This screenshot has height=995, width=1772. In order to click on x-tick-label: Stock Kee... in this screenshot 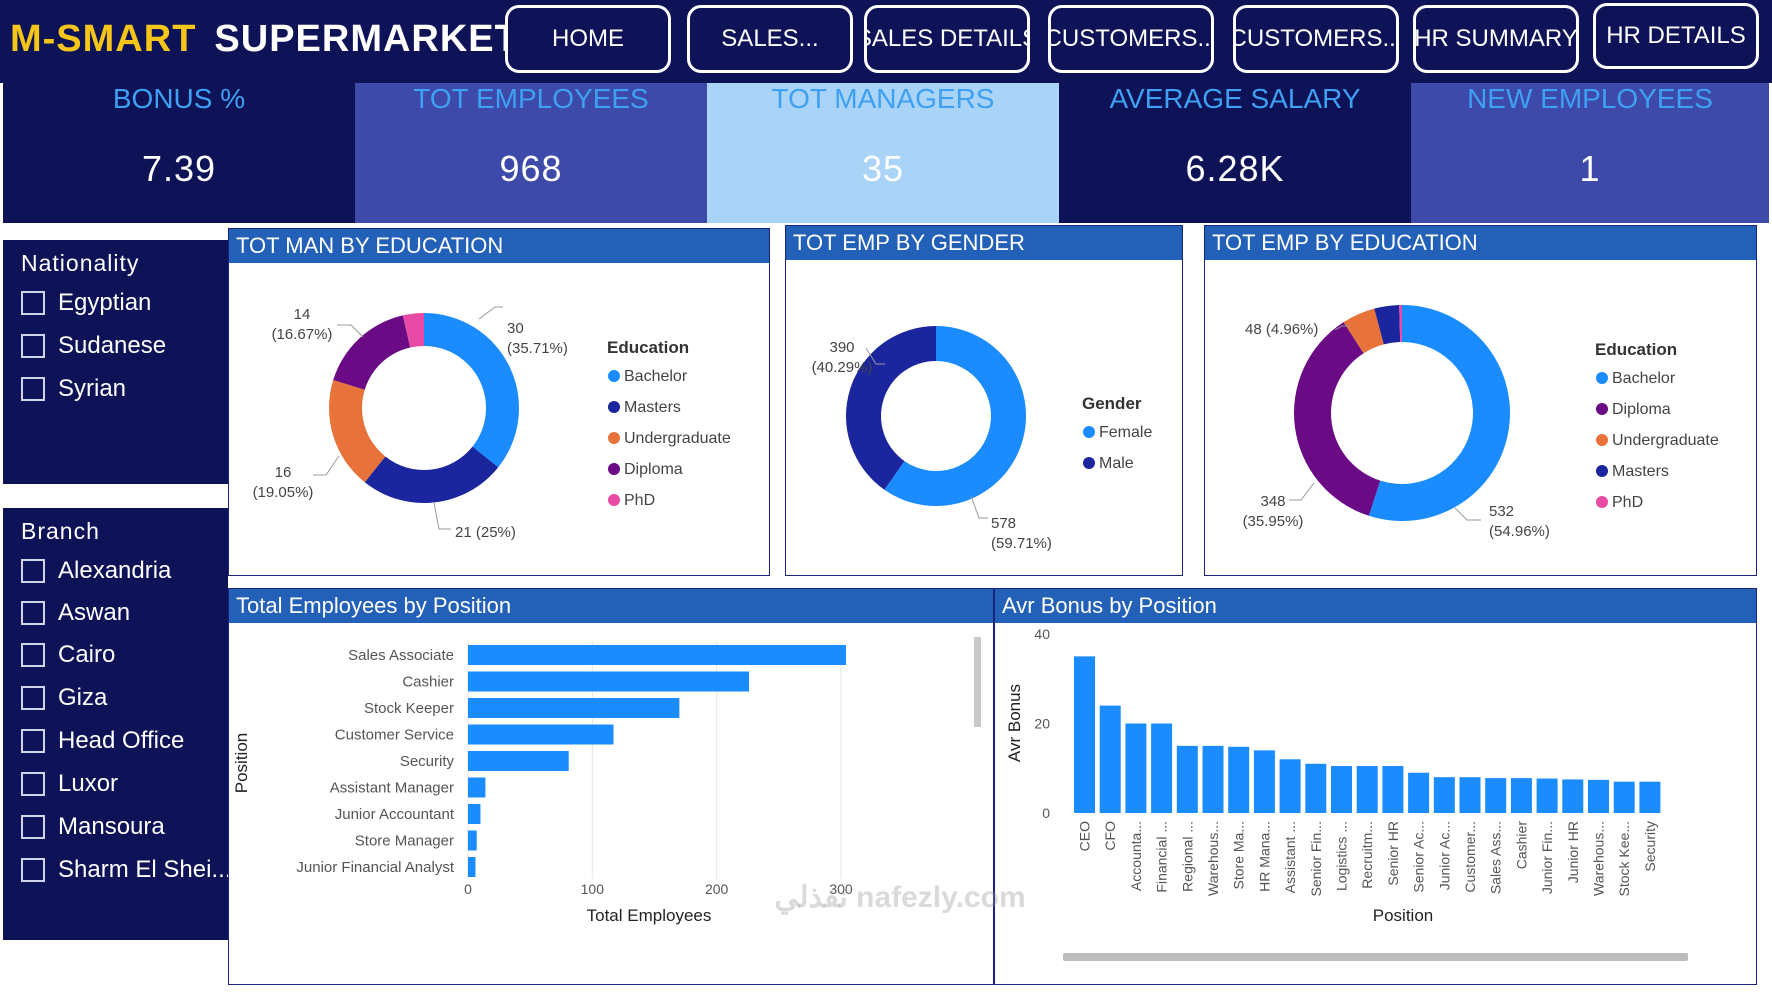, I will do `click(1624, 858)`.